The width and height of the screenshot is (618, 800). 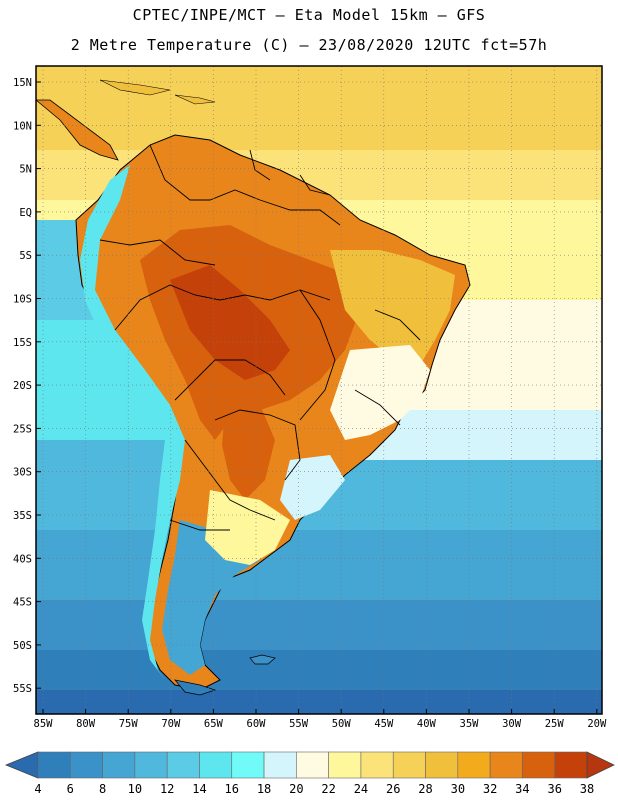 What do you see at coordinates (135, 789) in the screenshot?
I see `colorbar-tick-label: 10` at bounding box center [135, 789].